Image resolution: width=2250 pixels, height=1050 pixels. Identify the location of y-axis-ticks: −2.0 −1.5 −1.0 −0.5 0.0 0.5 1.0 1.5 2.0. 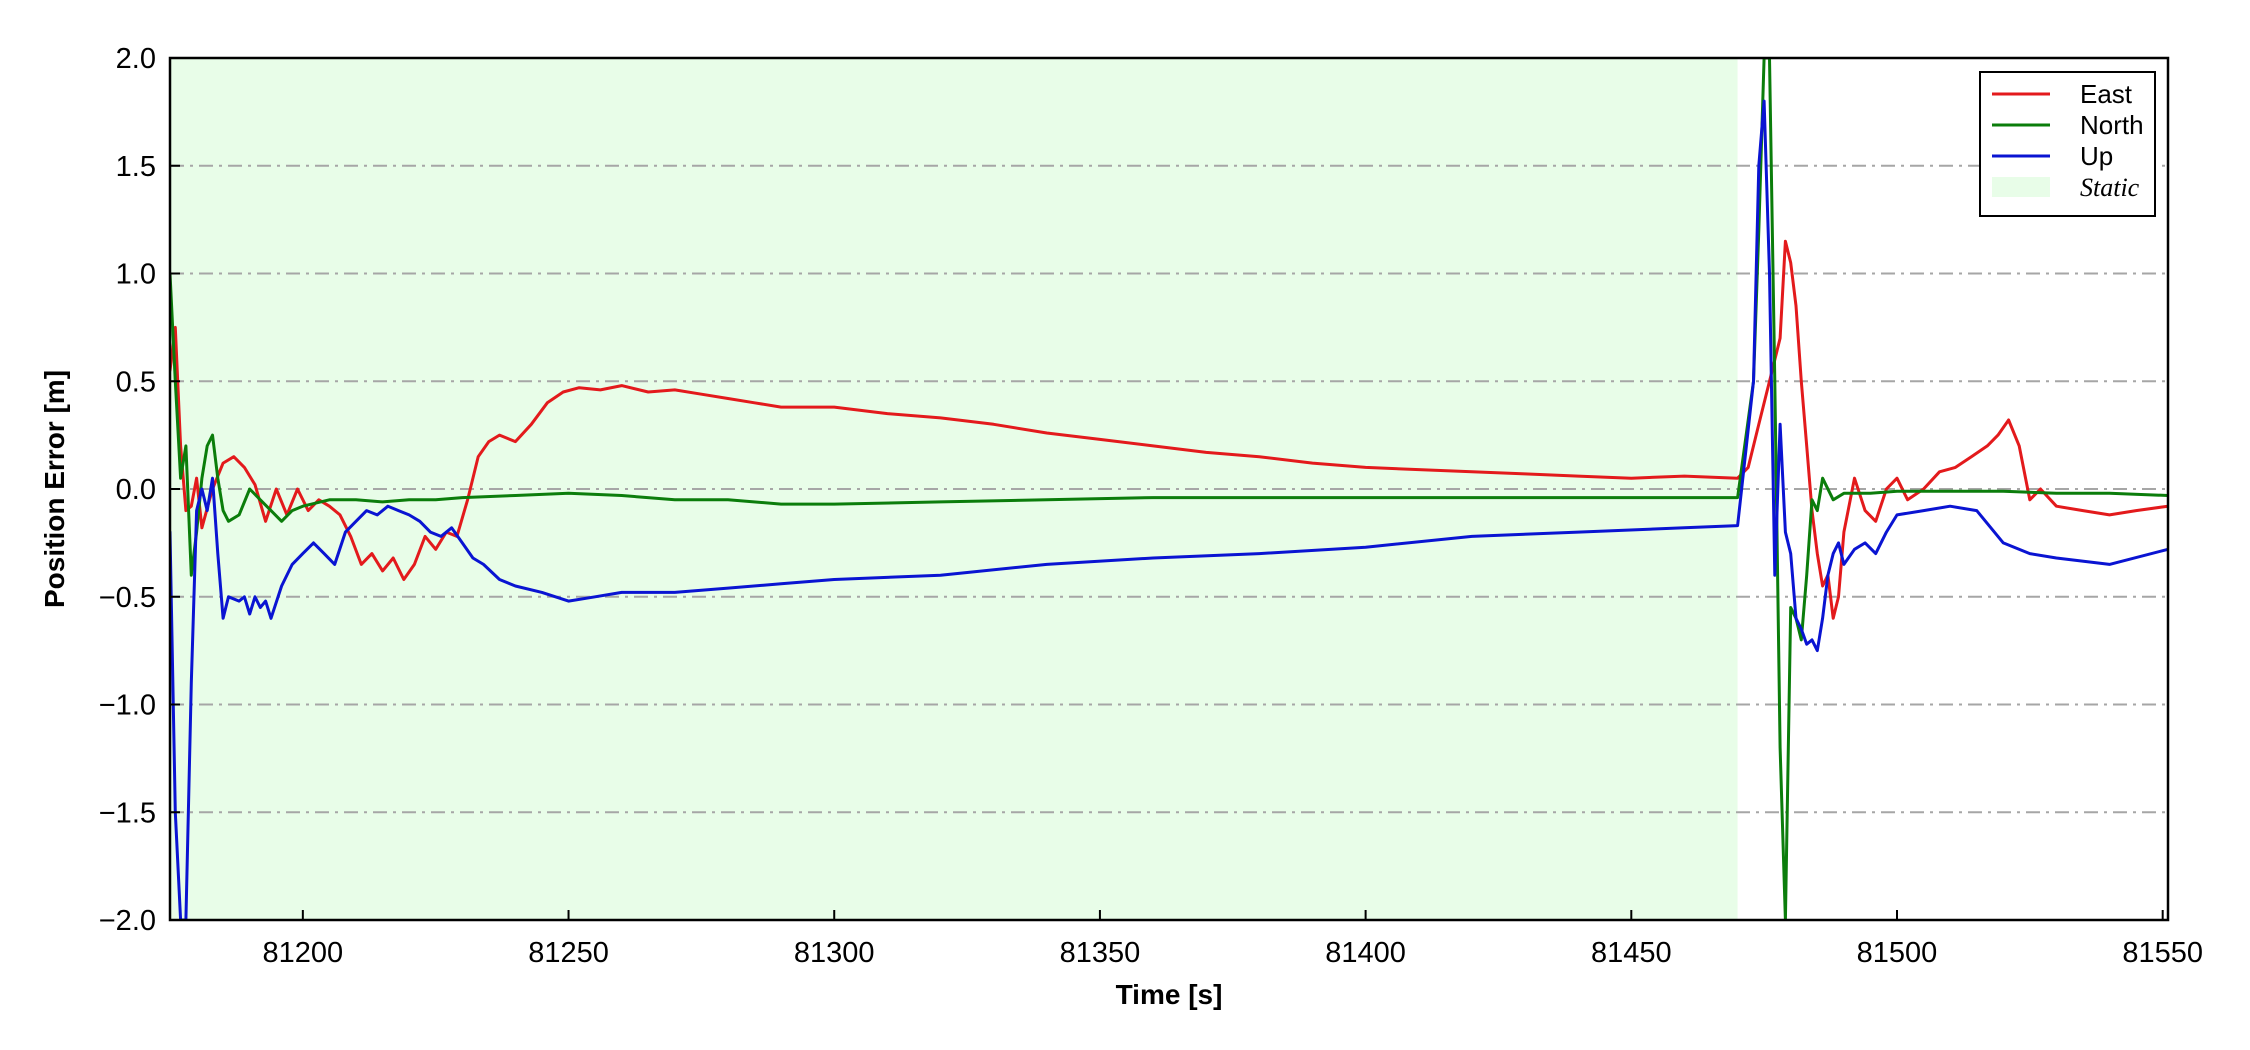
(139, 490).